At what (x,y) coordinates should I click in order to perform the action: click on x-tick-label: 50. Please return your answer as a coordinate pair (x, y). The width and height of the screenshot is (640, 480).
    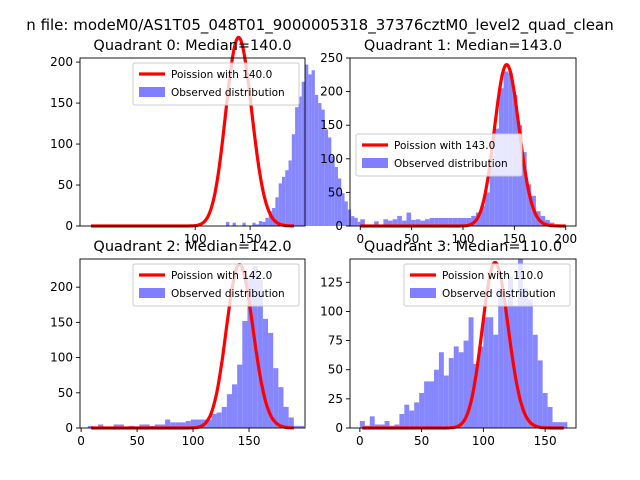
    Looking at the image, I should click on (136, 441).